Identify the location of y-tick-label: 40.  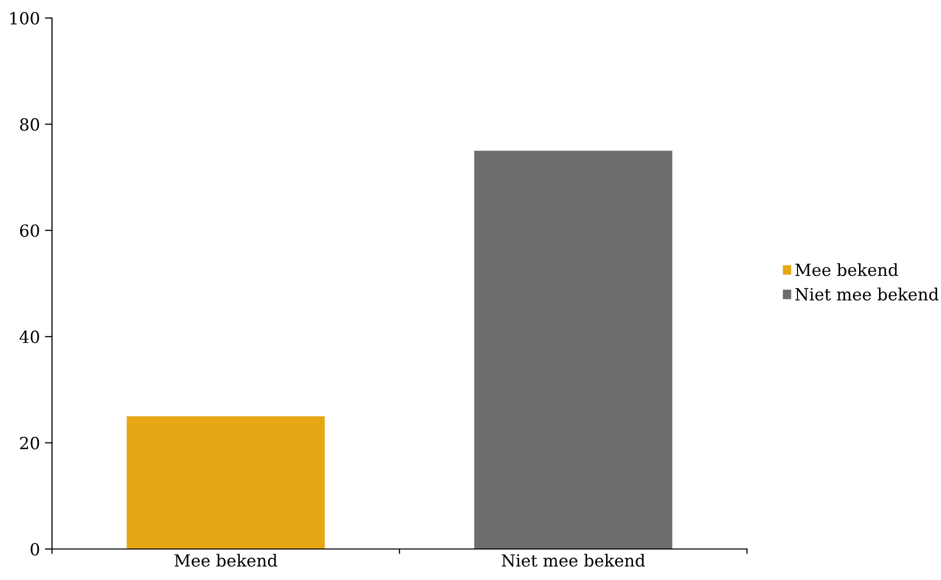
(30, 337).